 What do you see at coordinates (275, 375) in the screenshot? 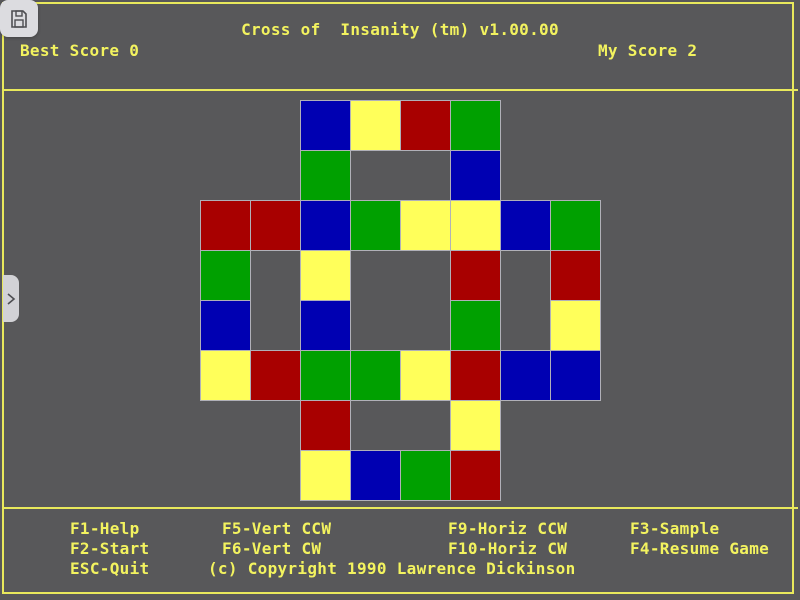
I see `tile-r5c1-R` at bounding box center [275, 375].